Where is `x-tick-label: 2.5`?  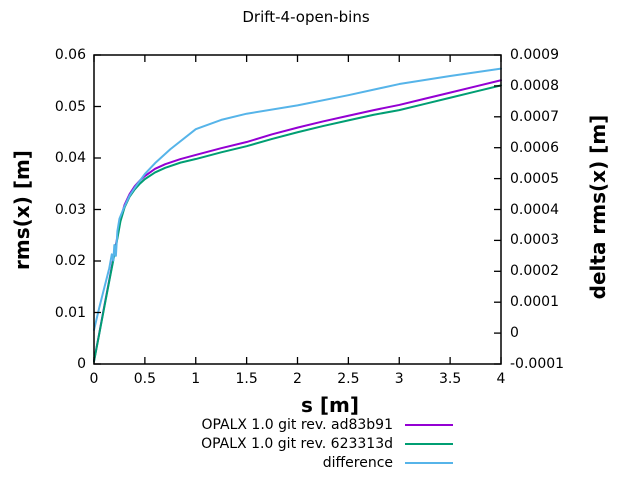
x-tick-label: 2.5 is located at coordinates (348, 379).